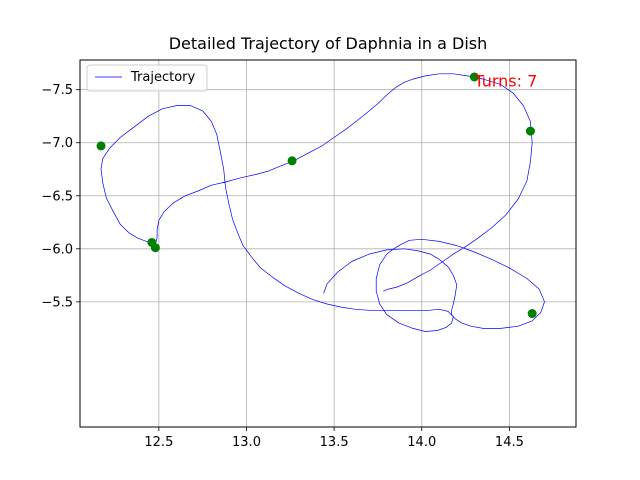 Image resolution: width=640 pixels, height=480 pixels. I want to click on y-tick-label: −6.5, so click(57, 196).